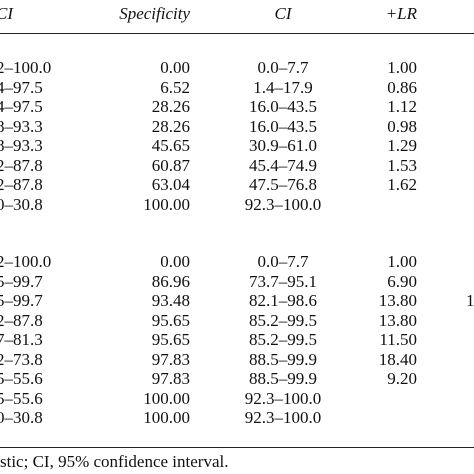 The width and height of the screenshot is (474, 474). What do you see at coordinates (283, 281) in the screenshot?
I see `table-cell: 73.7–95.1` at bounding box center [283, 281].